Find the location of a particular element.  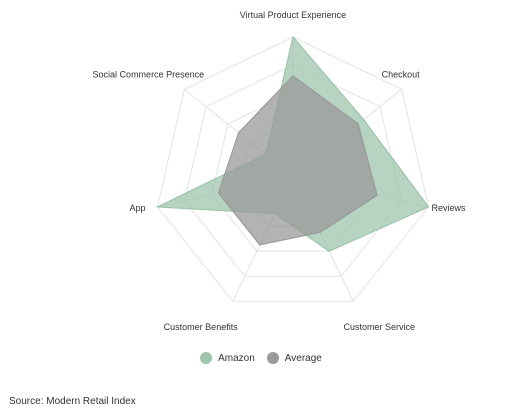

legend-swatch-average is located at coordinates (272, 358).